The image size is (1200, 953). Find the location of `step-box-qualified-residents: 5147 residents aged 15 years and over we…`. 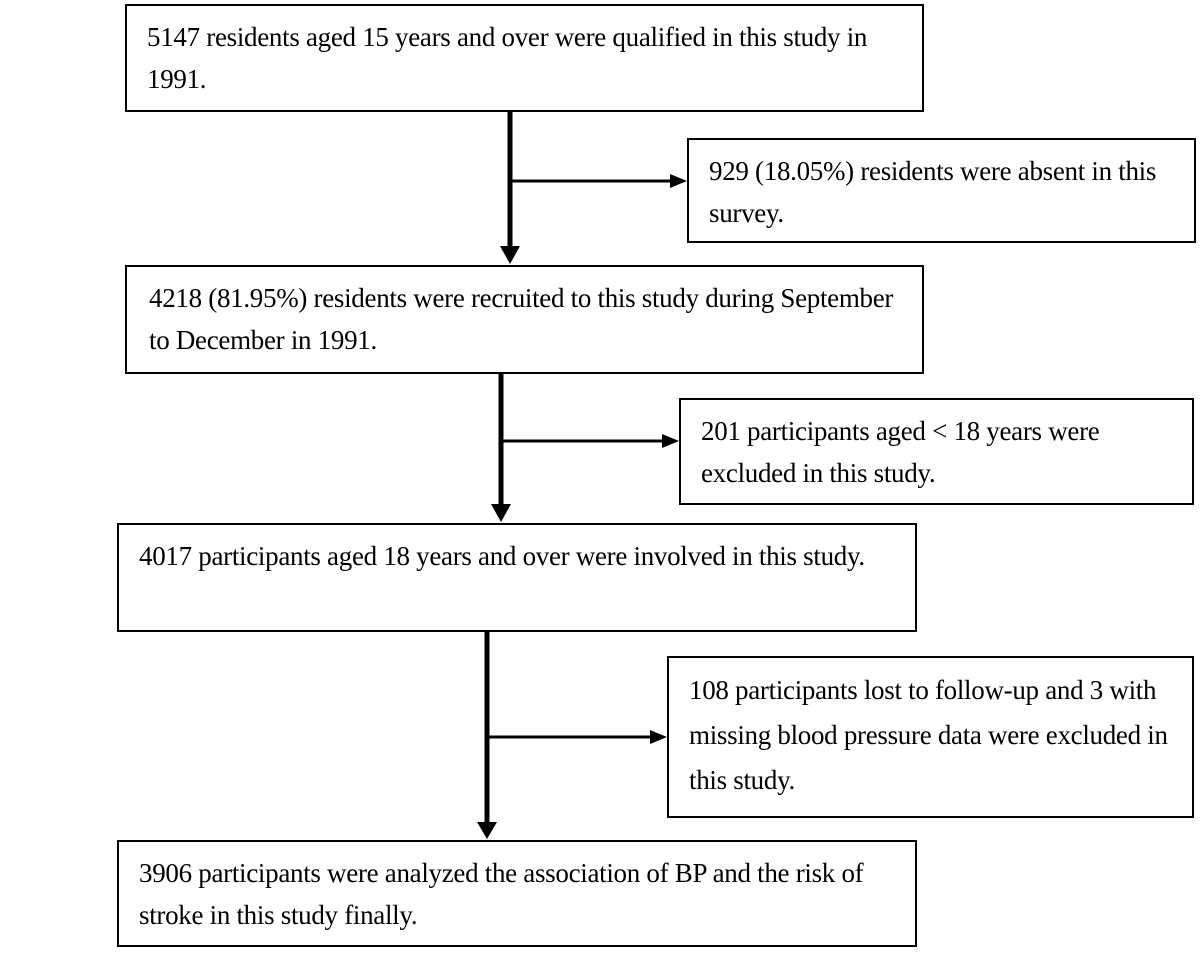

step-box-qualified-residents: 5147 residents aged 15 years and over we… is located at coordinates (524, 58).